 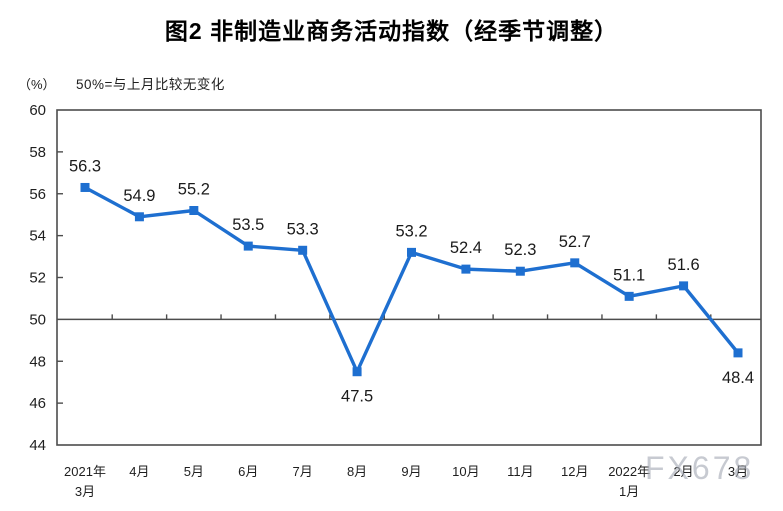 What do you see at coordinates (194, 190) in the screenshot?
I see `data-point-label: 55.2` at bounding box center [194, 190].